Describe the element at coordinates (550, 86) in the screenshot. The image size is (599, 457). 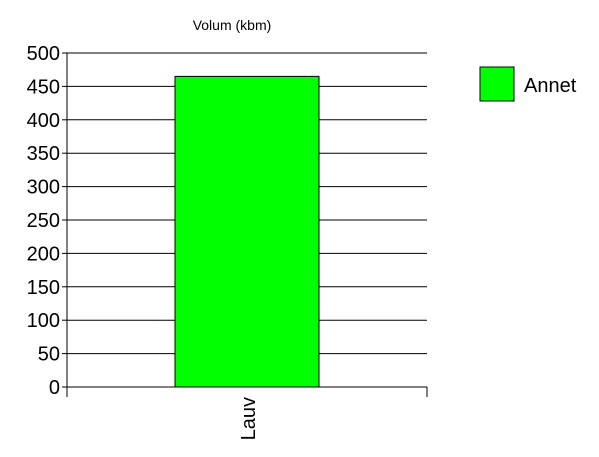
I see `legend-label: Annet` at that location.